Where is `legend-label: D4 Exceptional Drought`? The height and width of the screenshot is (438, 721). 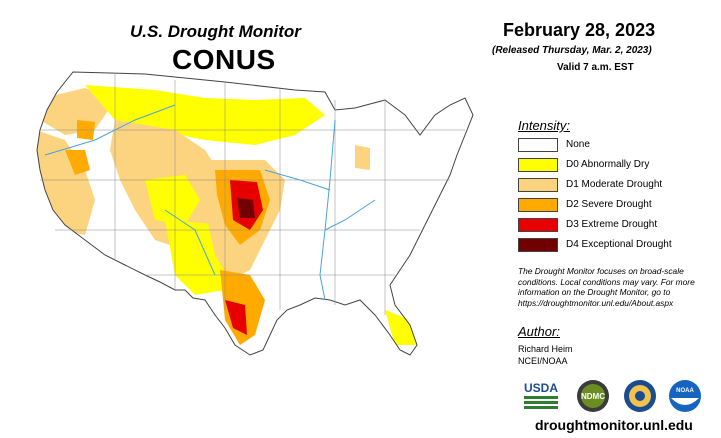 legend-label: D4 Exceptional Drought is located at coordinates (619, 244).